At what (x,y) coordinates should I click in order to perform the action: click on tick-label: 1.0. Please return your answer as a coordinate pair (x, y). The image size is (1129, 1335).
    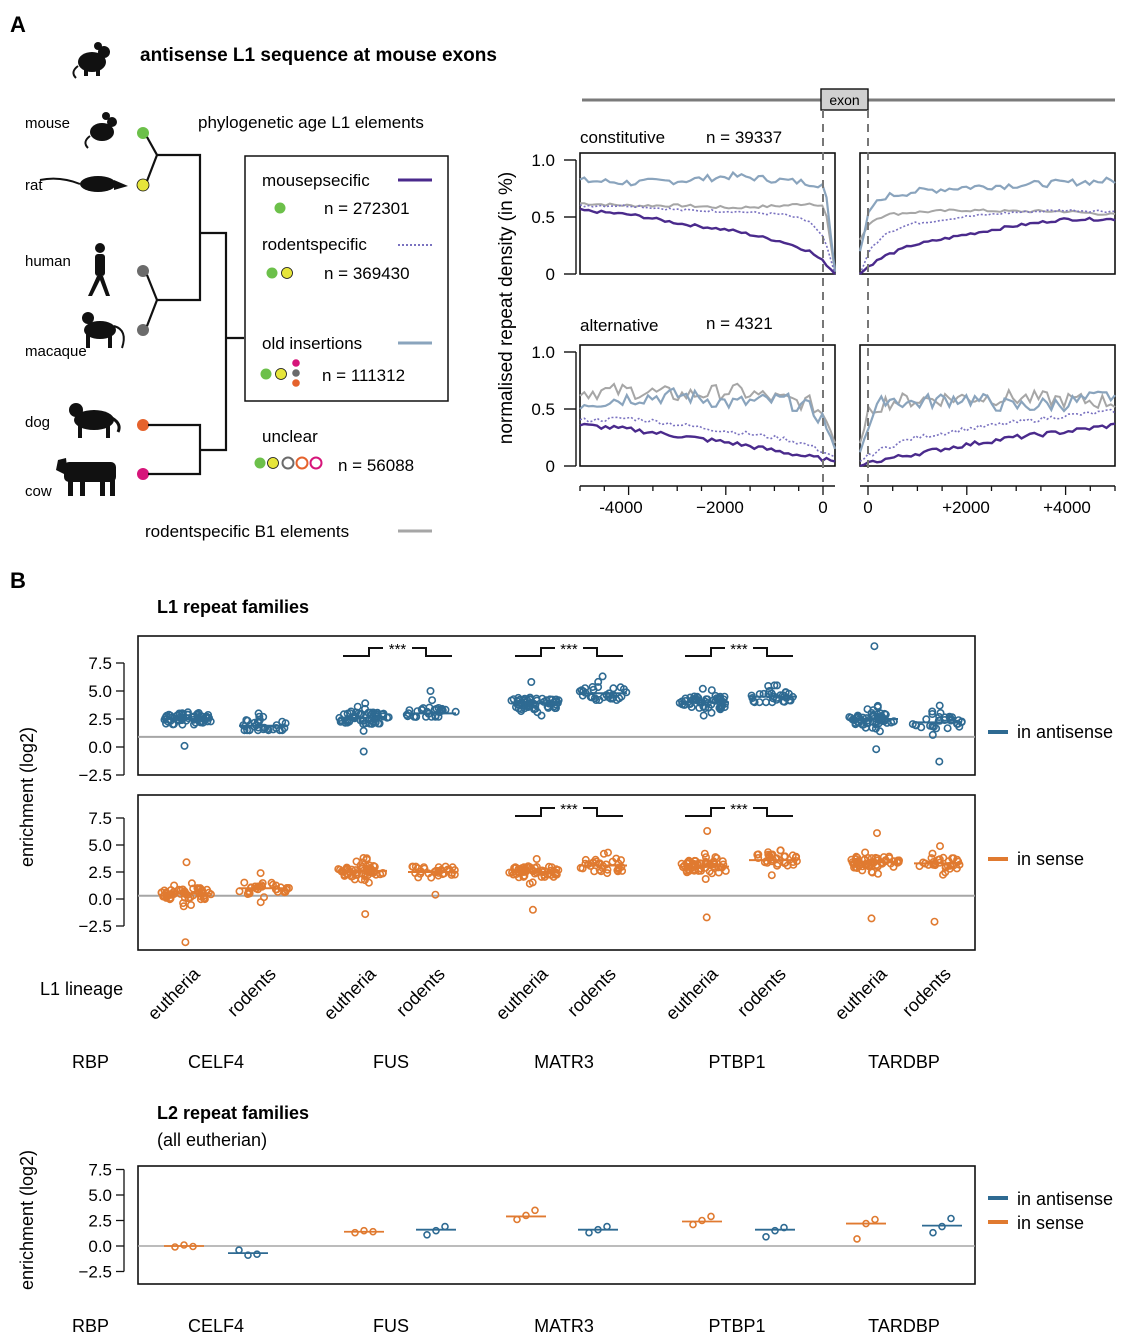
    Looking at the image, I should click on (543, 160).